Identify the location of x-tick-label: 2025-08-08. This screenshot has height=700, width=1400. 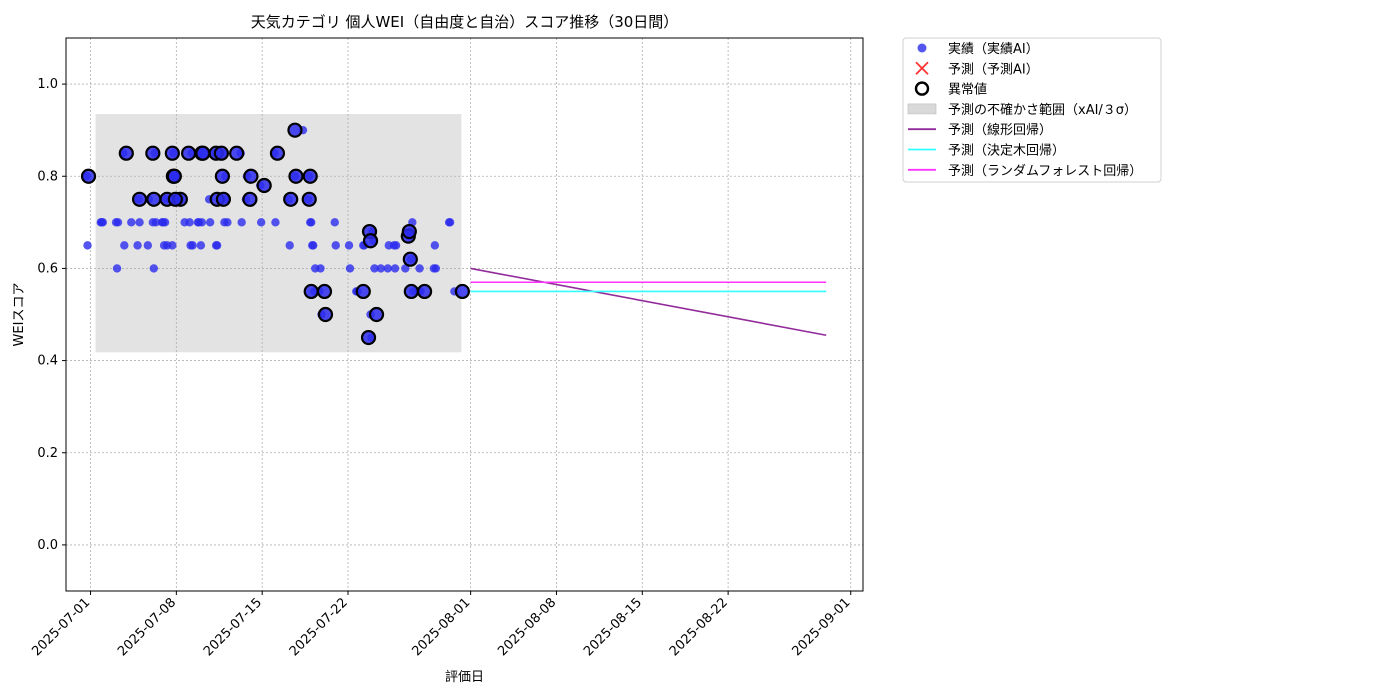
(527, 627).